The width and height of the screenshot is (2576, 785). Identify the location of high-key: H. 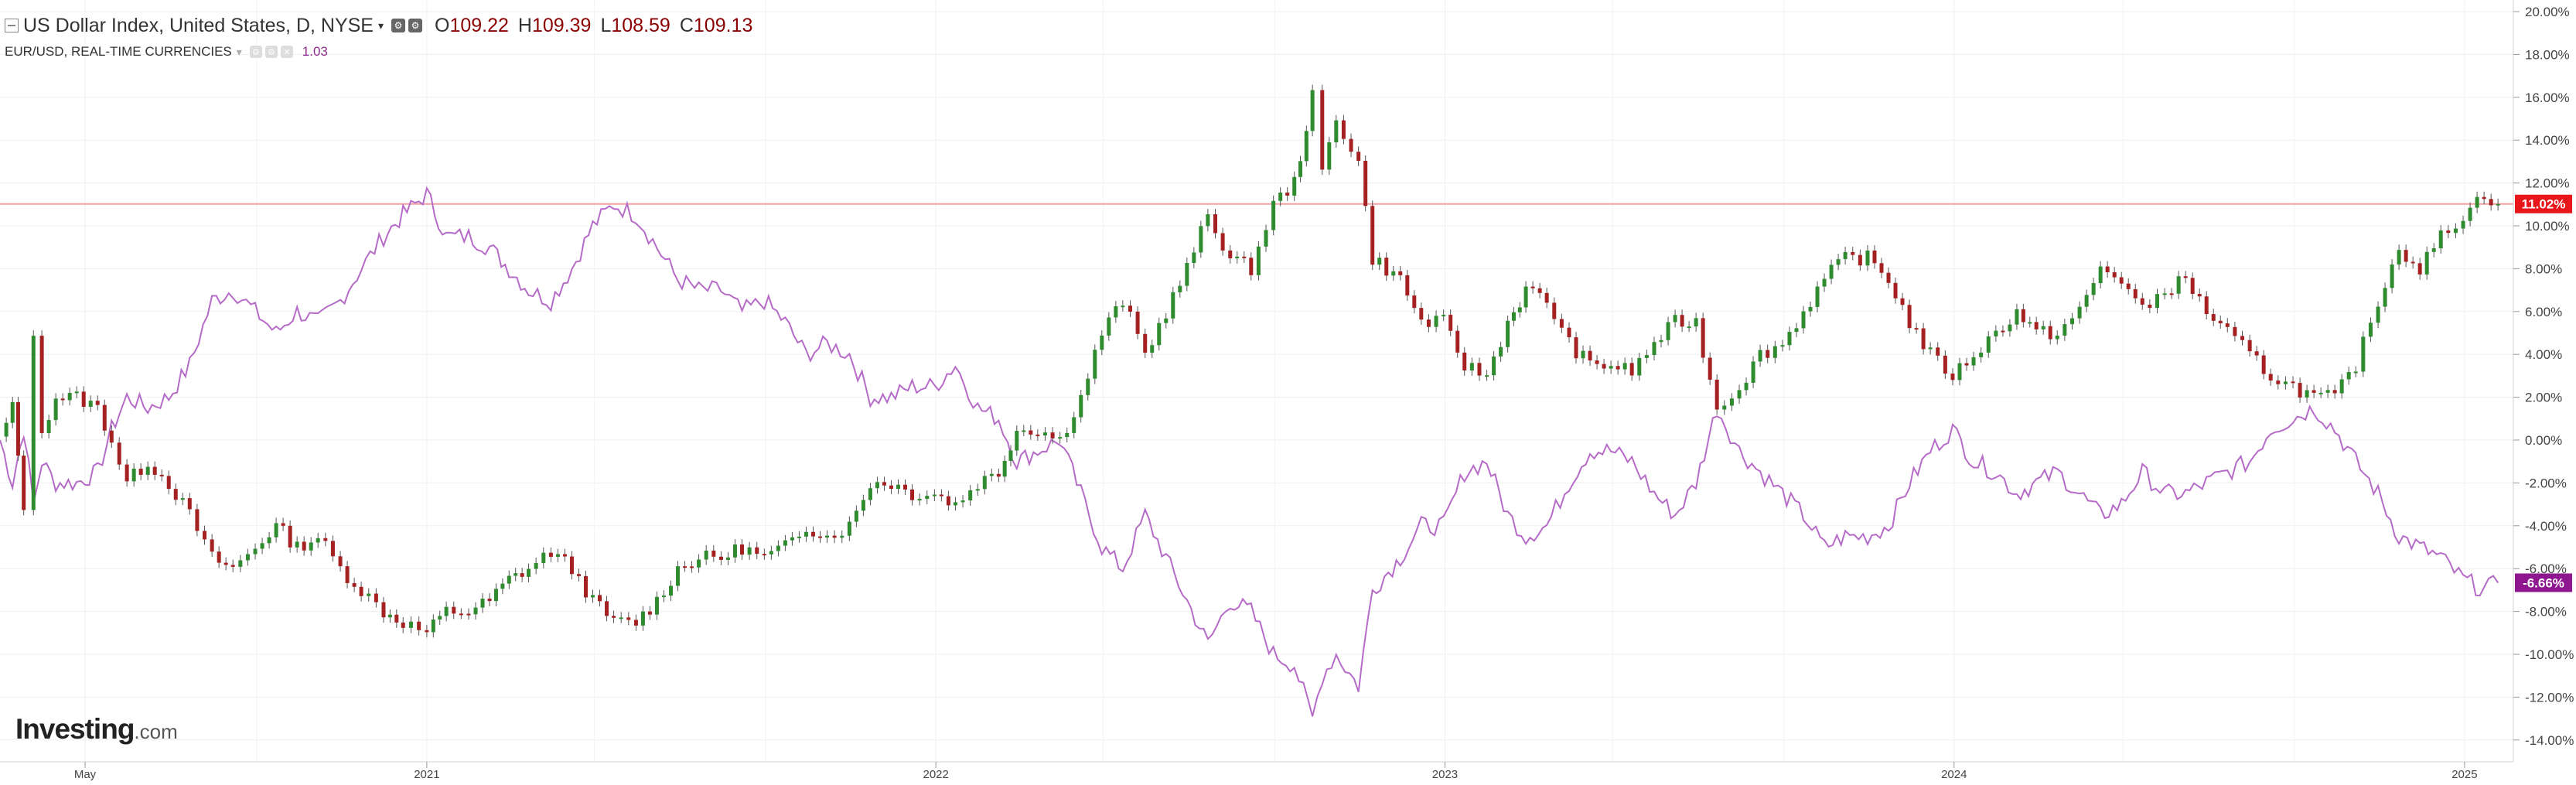
(525, 25).